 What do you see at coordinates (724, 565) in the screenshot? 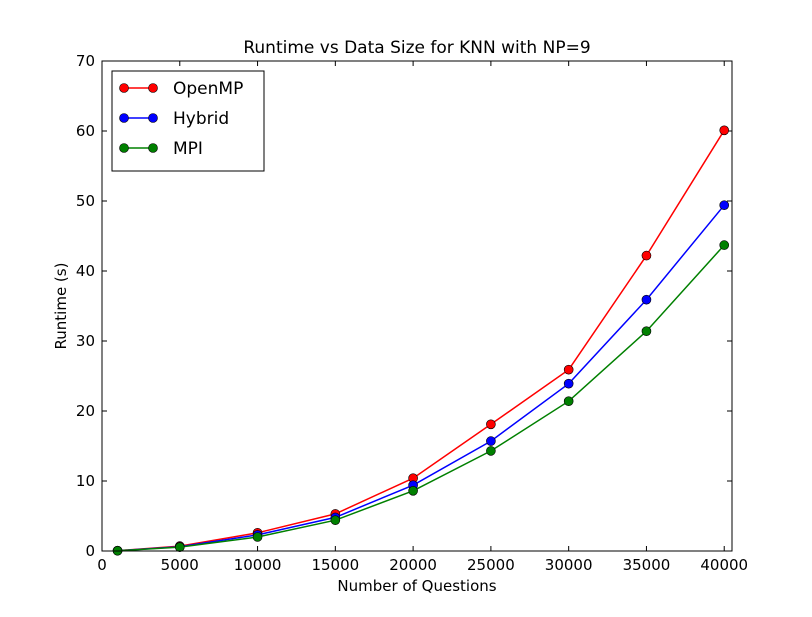
I see `x-tick-label: 40000` at bounding box center [724, 565].